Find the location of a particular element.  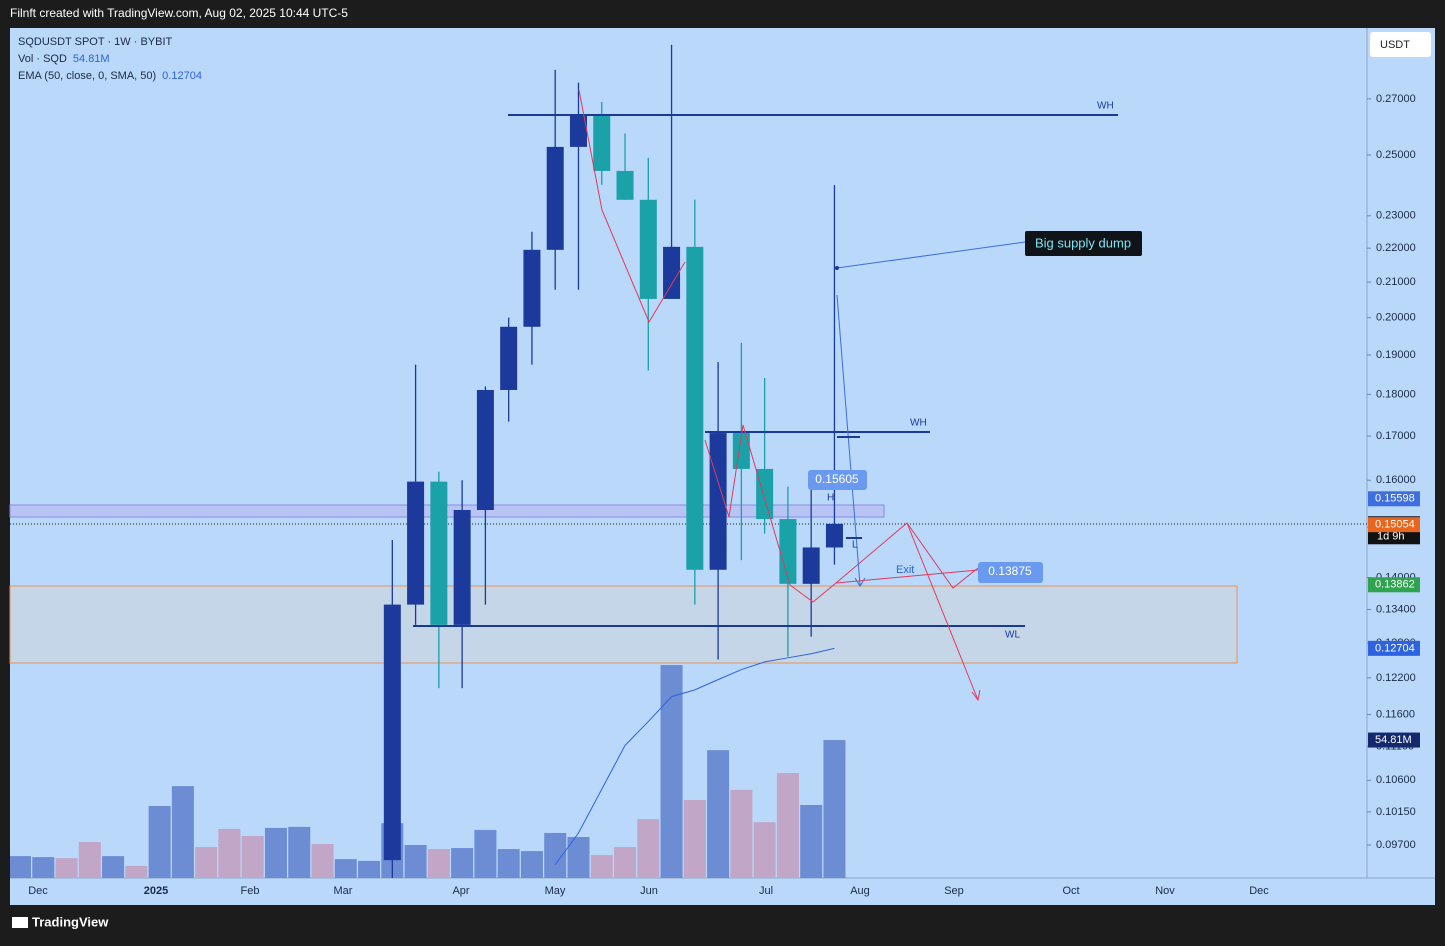

legend-volume: Vol · SQD 54.81M is located at coordinates (64, 59).